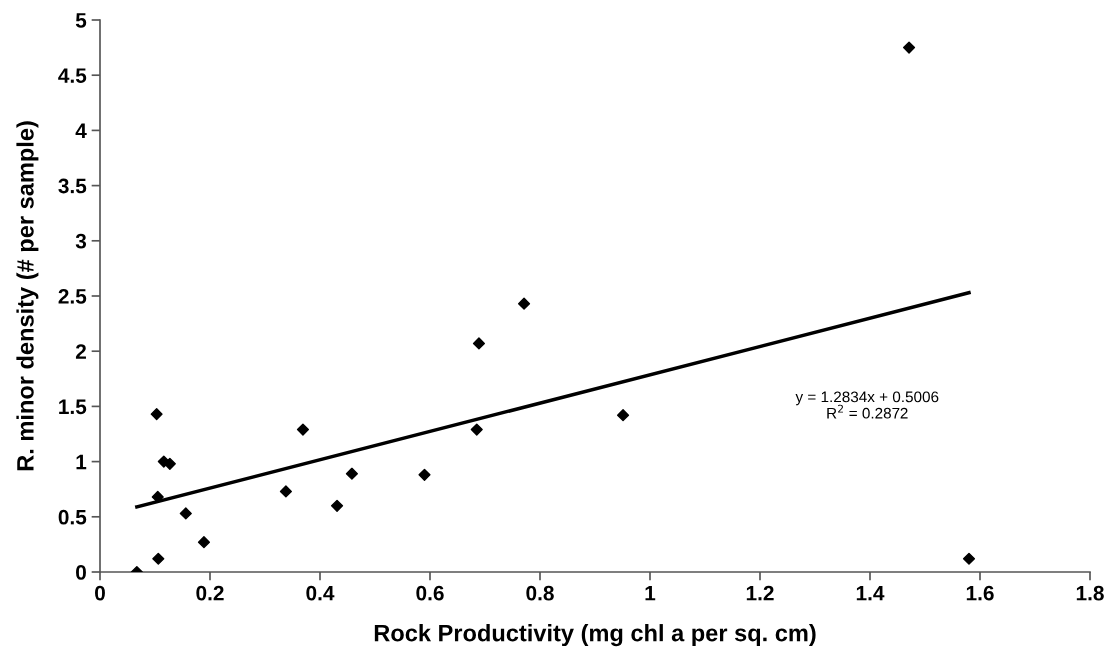 The image size is (1114, 670). I want to click on x-tick-label: 0.6, so click(430, 593).